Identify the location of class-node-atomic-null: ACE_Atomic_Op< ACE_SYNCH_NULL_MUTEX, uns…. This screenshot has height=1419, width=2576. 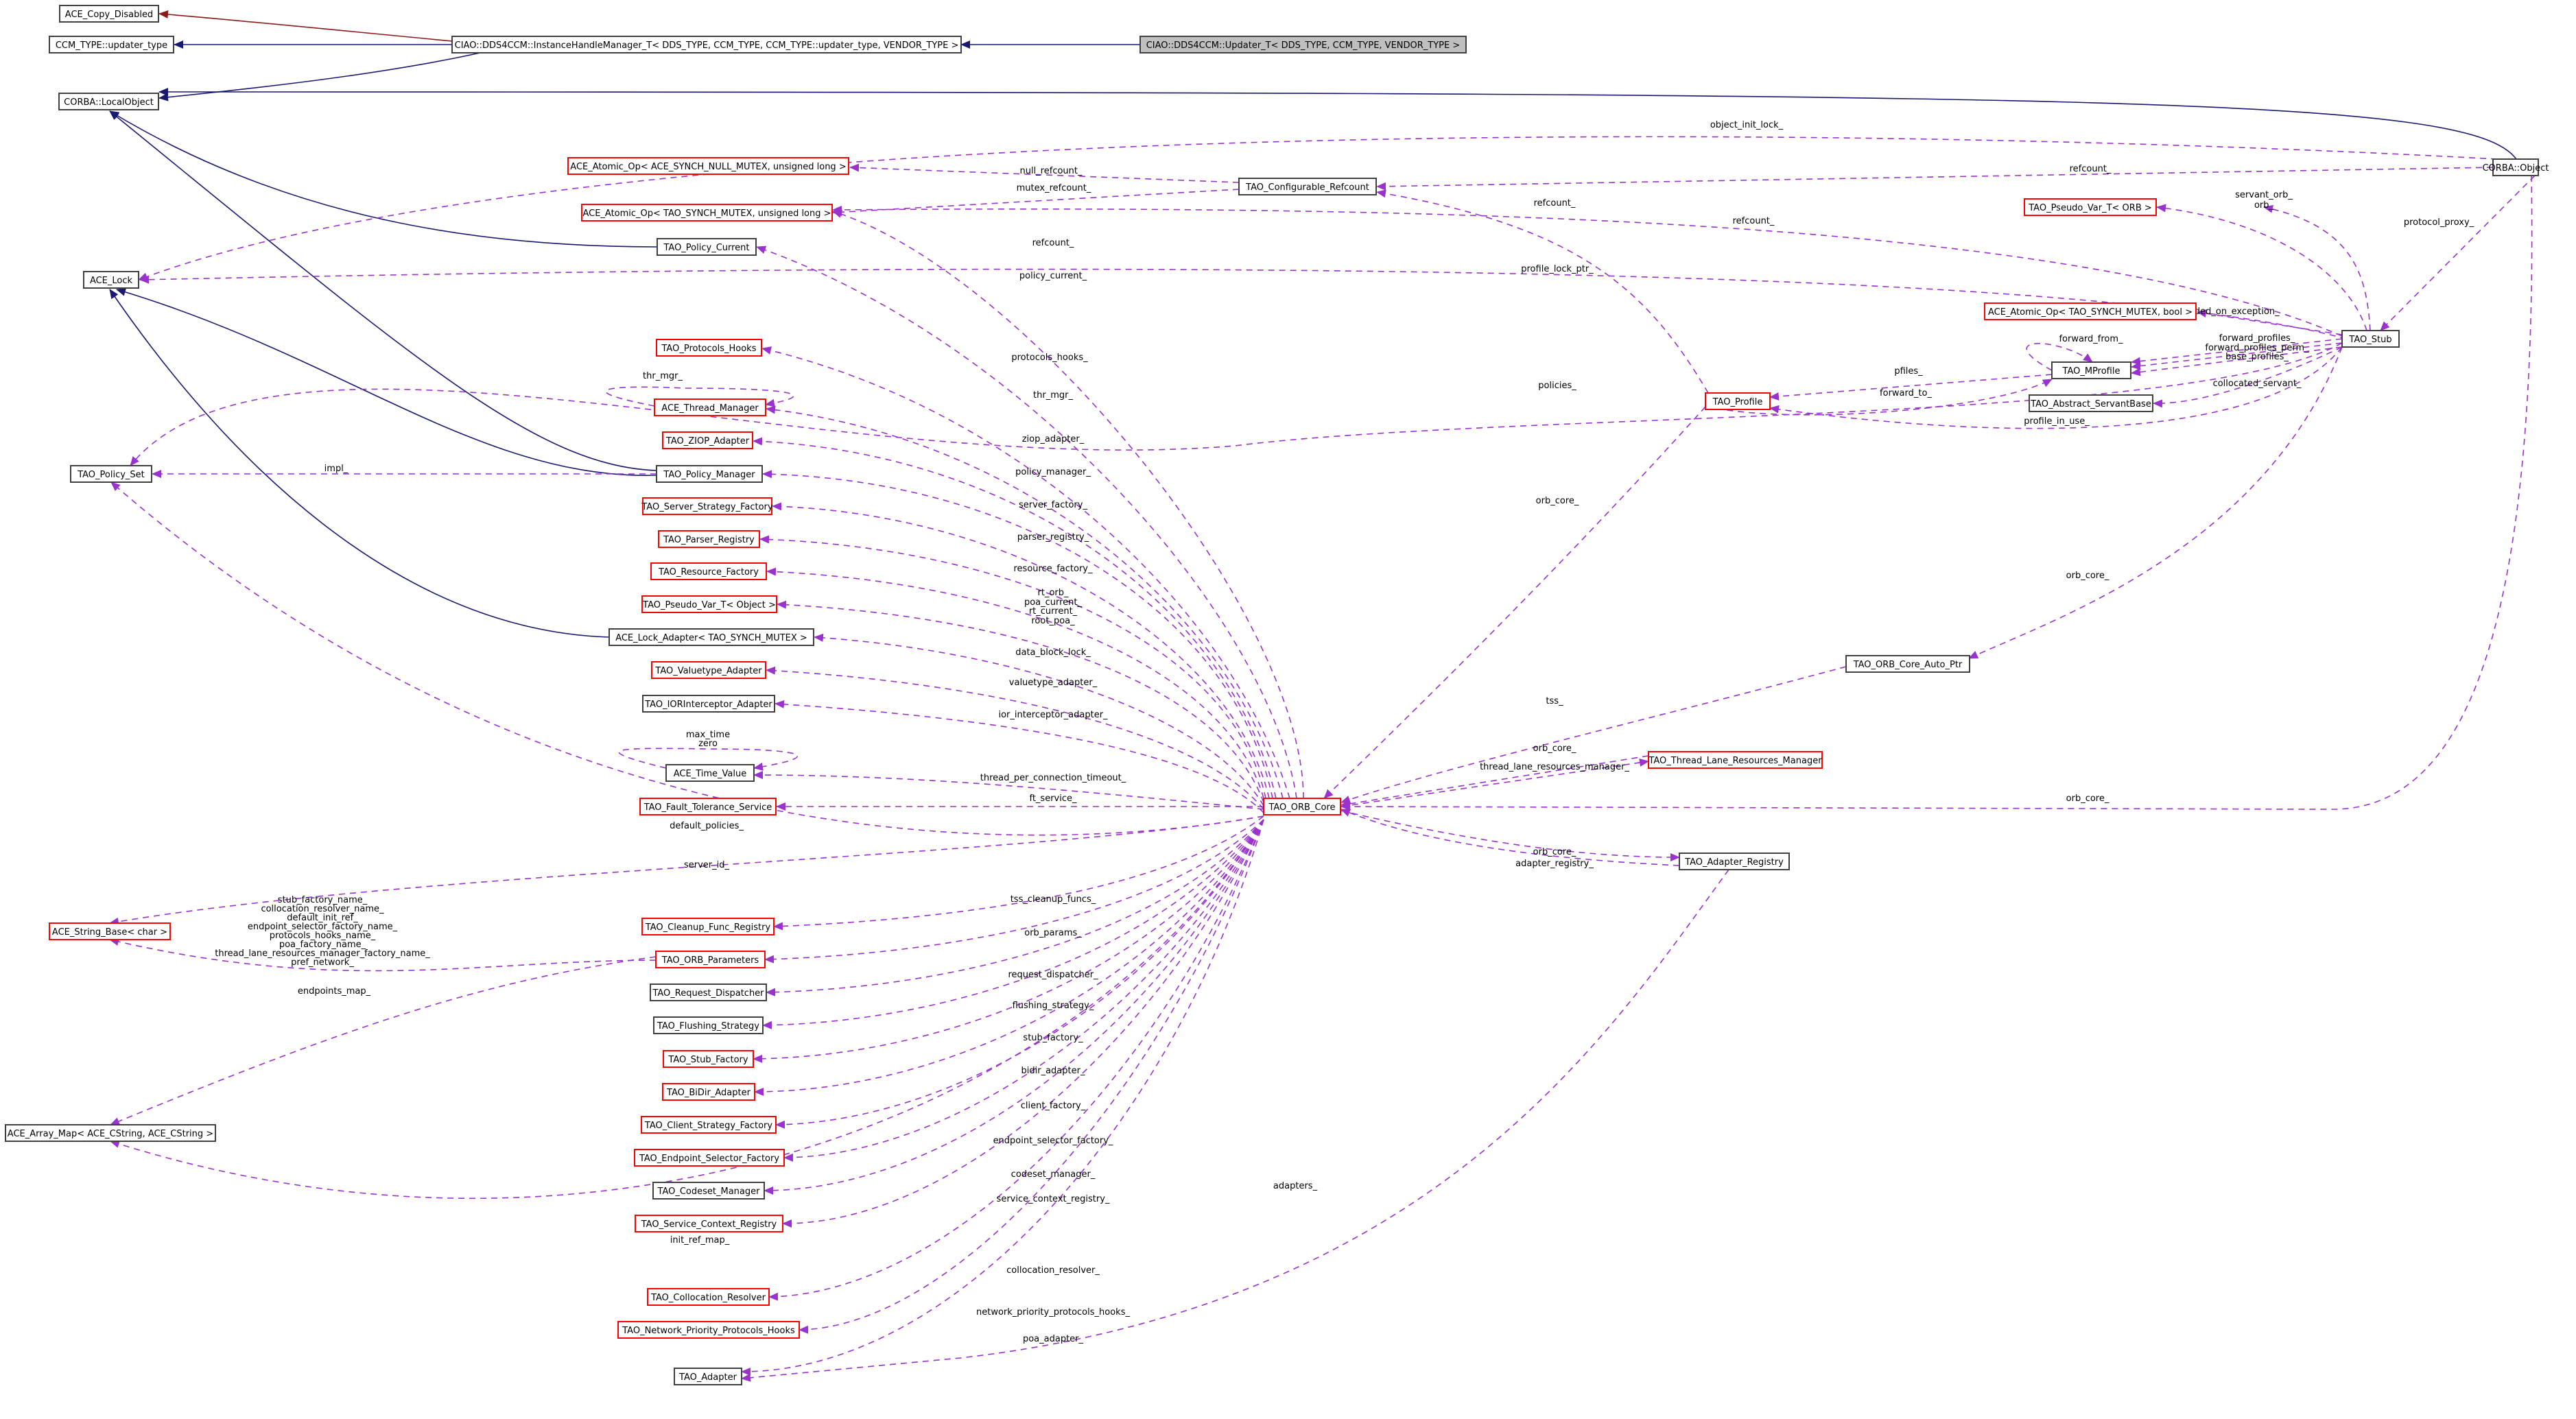
(708, 166).